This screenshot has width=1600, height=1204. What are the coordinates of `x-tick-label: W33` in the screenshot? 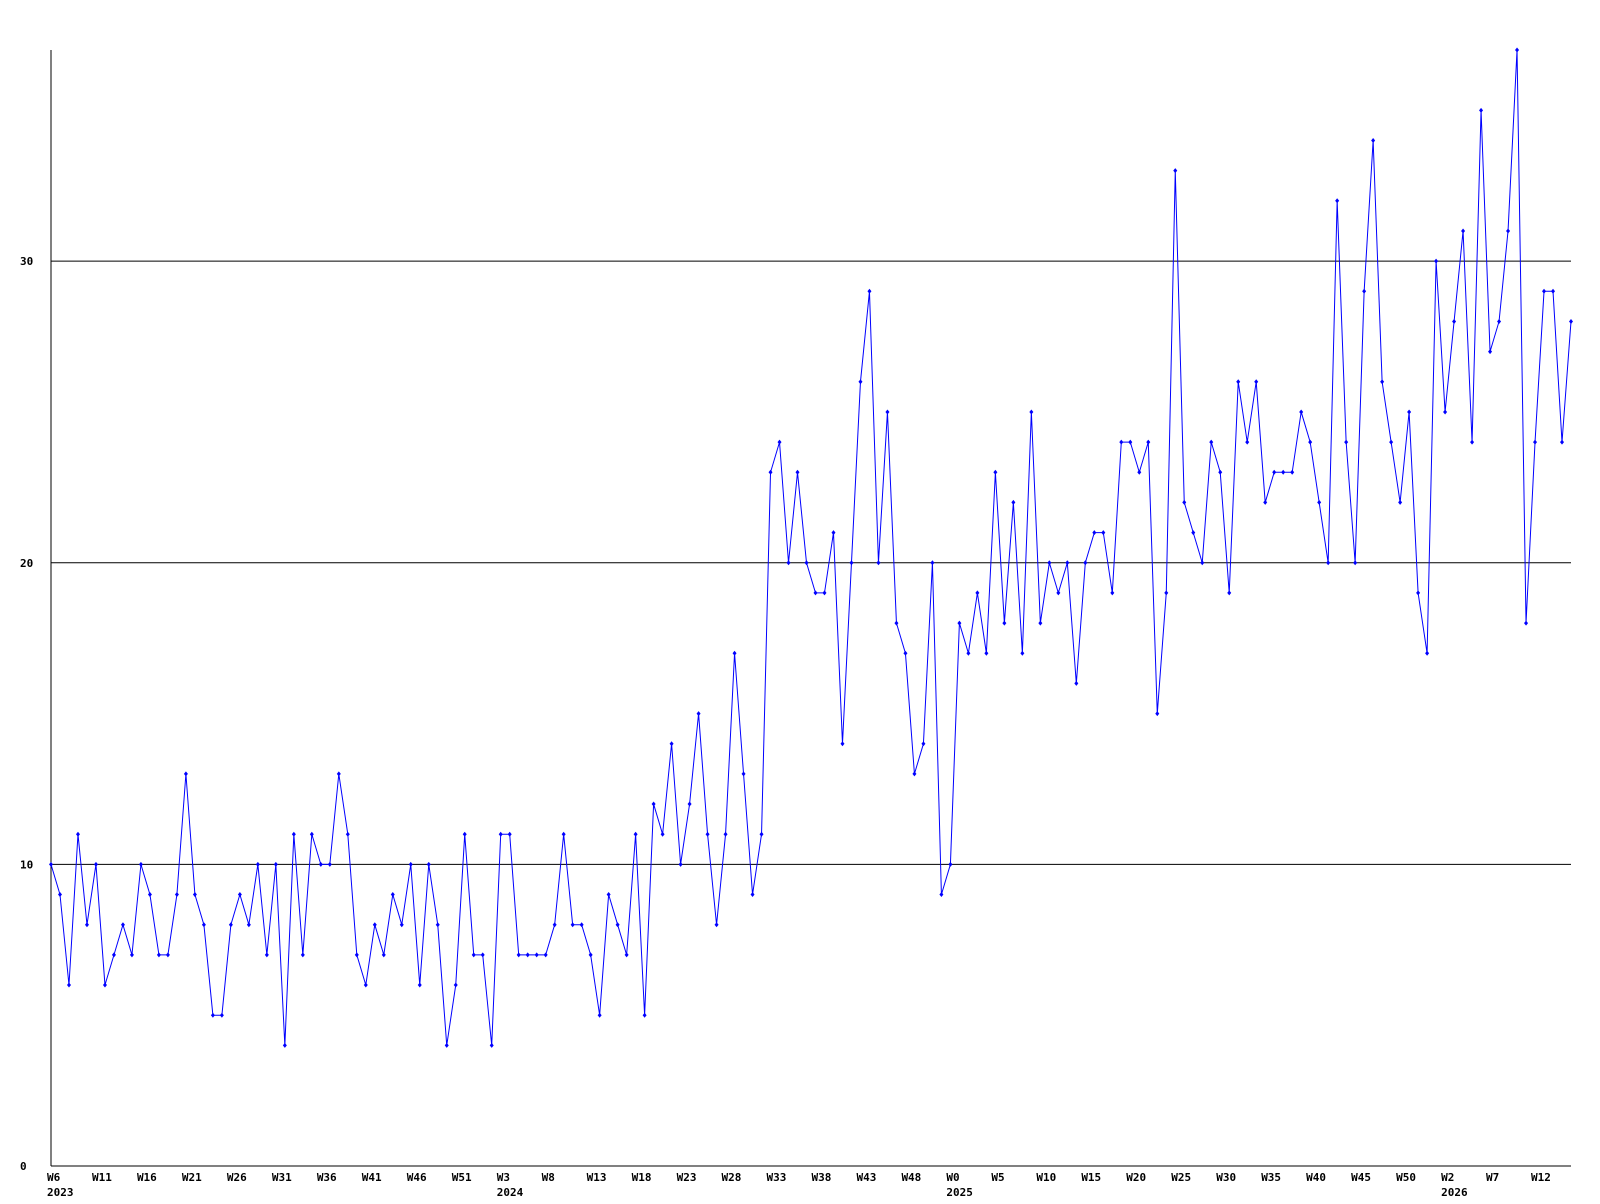 It's located at (777, 1177).